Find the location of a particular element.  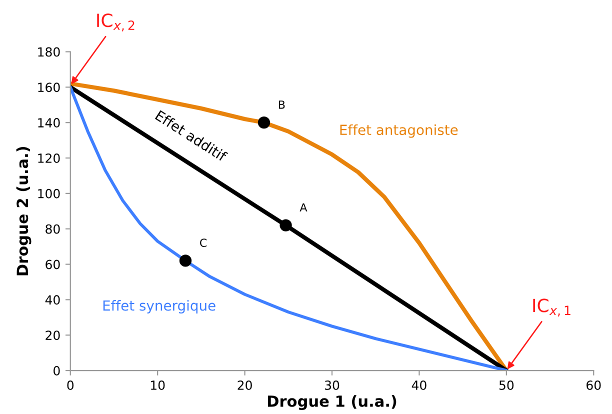

x-tick-label: 30 is located at coordinates (332, 385).